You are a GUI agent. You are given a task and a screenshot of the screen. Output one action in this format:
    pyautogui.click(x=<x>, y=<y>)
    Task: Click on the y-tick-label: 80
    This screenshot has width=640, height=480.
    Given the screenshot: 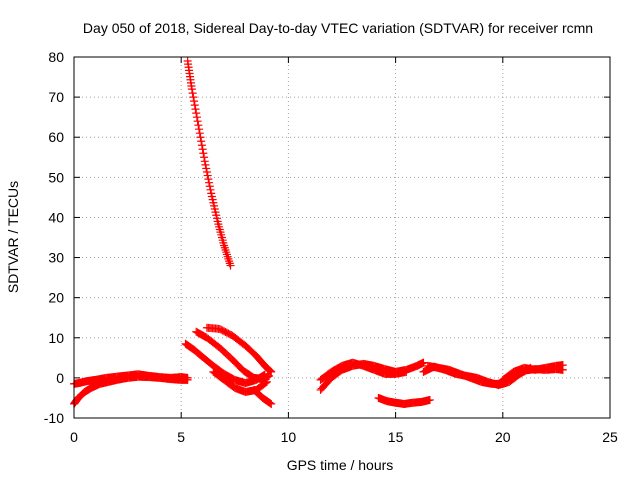 What is the action you would take?
    pyautogui.click(x=56, y=57)
    